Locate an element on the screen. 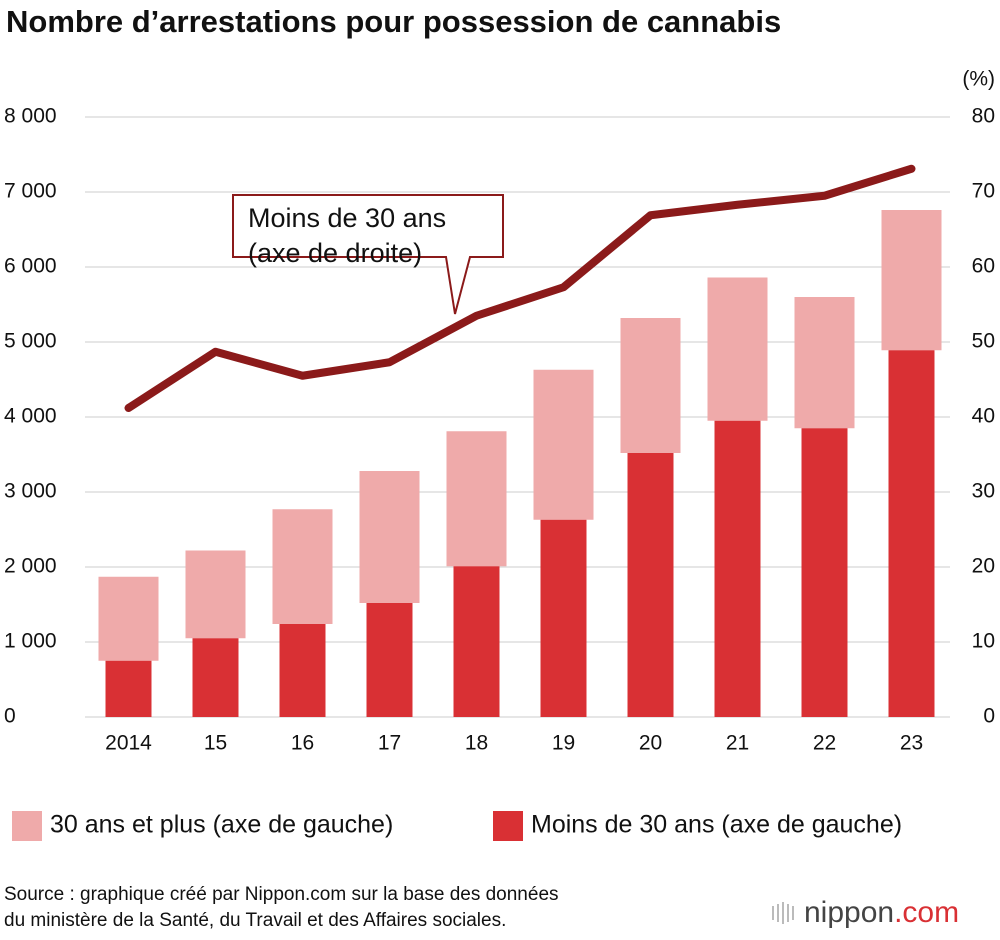  callout-text: Moins de 30 ans is located at coordinates (347, 218).